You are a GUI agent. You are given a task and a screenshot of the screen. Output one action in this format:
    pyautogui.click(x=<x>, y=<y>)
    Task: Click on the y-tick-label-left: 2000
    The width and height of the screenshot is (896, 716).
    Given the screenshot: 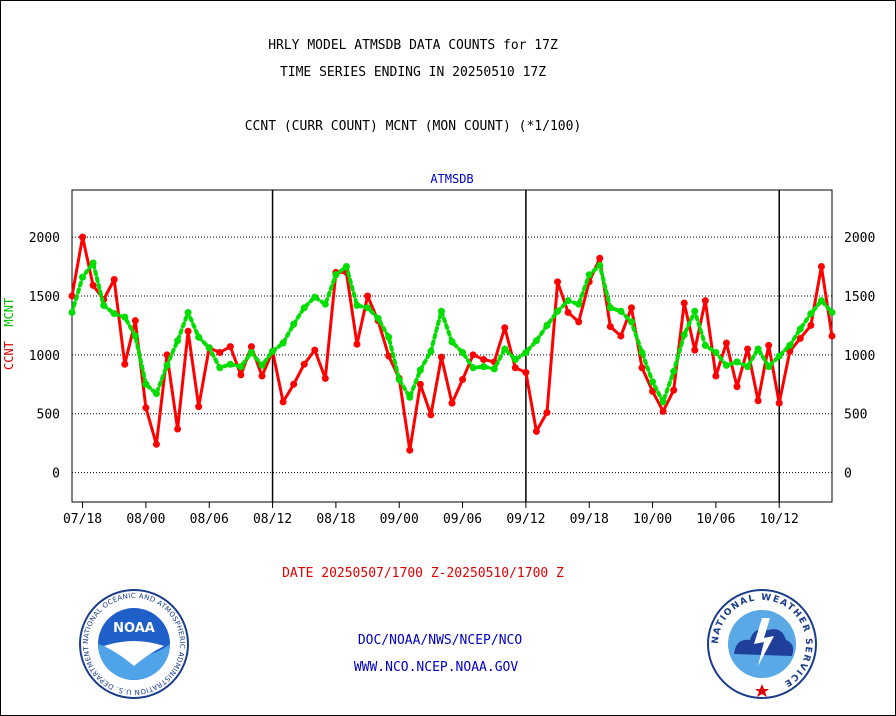 What is the action you would take?
    pyautogui.click(x=44, y=238)
    